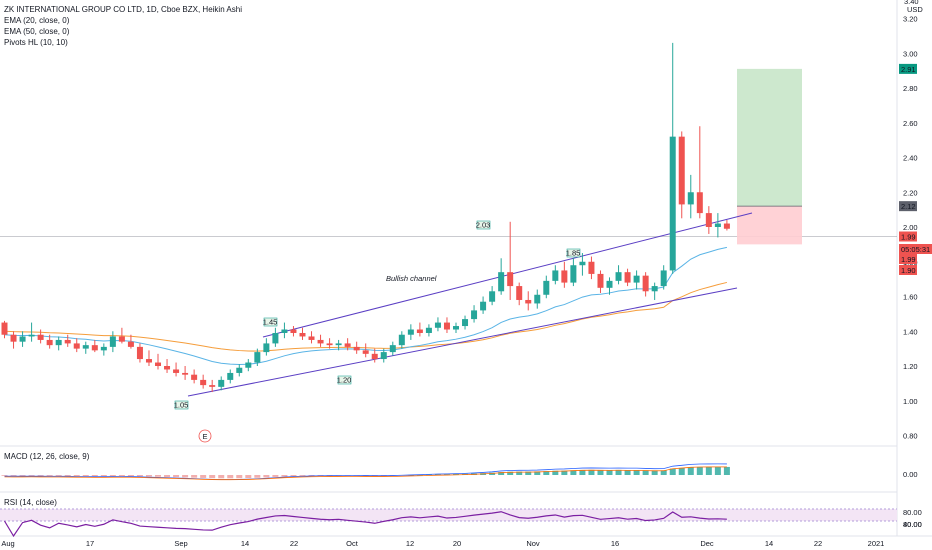  I want to click on date-axis: Aug 17 Sep 14 22 Oct 12 20 Nov 16 Dec 14 22 2021, so click(442, 543).